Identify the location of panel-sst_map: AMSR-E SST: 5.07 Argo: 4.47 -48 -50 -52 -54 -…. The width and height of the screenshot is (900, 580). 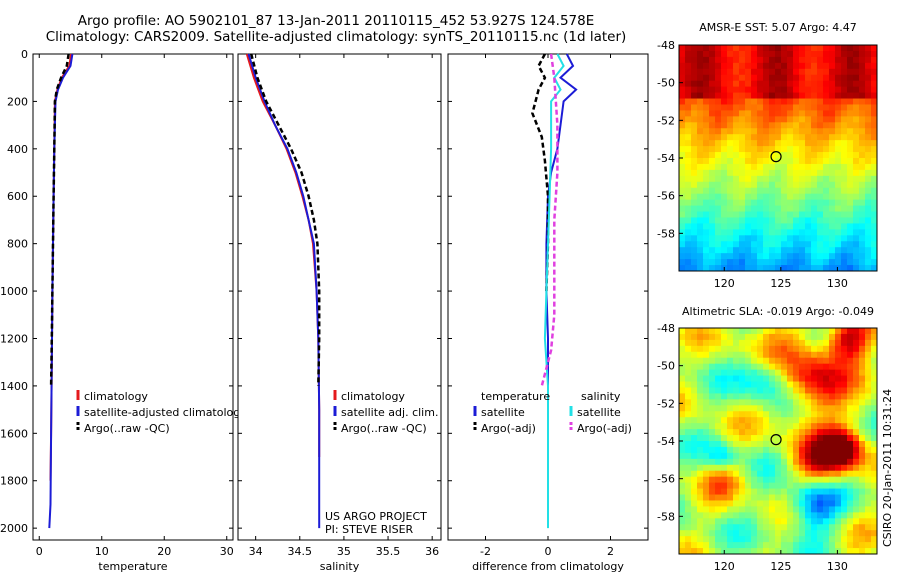
(767, 155).